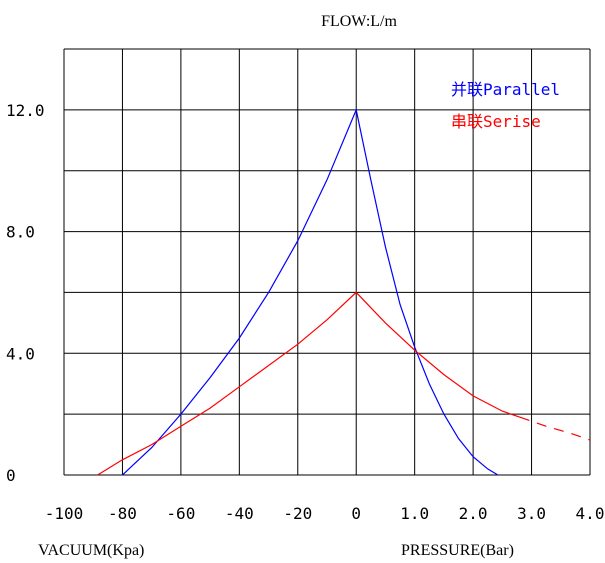 The width and height of the screenshot is (605, 563). I want to click on y-tick-label: 0, so click(11, 475).